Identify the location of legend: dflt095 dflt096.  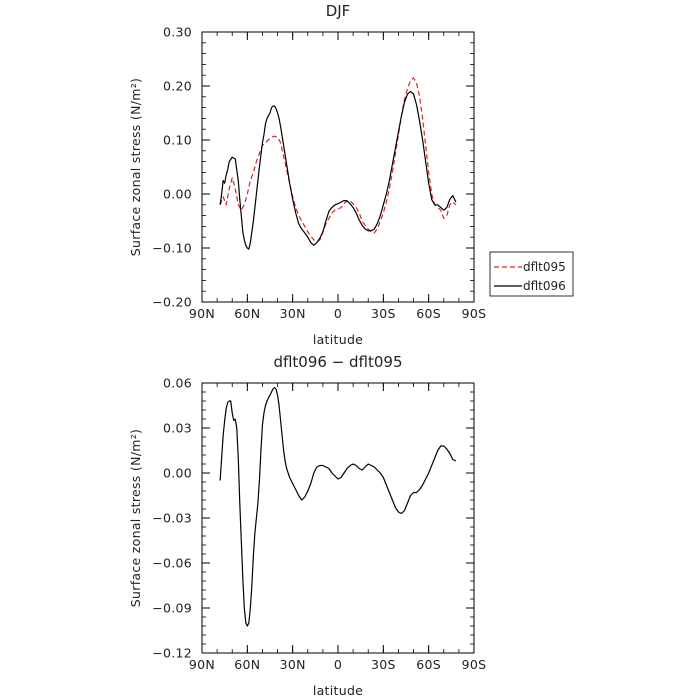
(531, 274).